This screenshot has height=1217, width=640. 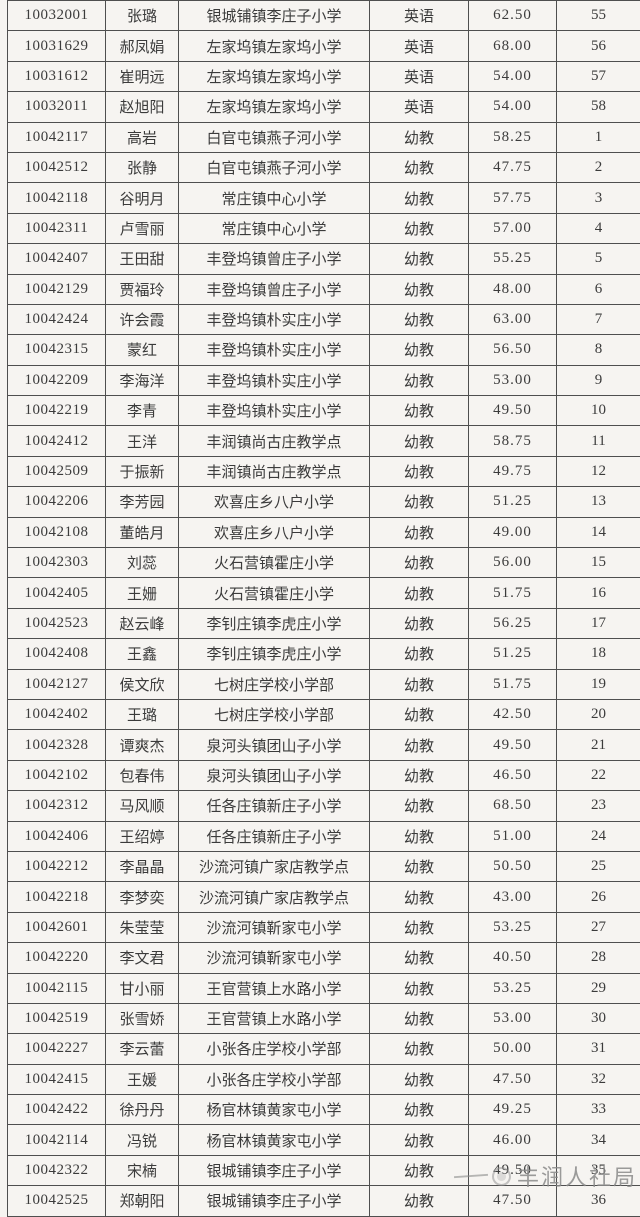 I want to click on cell-rank: 19, so click(x=598, y=684).